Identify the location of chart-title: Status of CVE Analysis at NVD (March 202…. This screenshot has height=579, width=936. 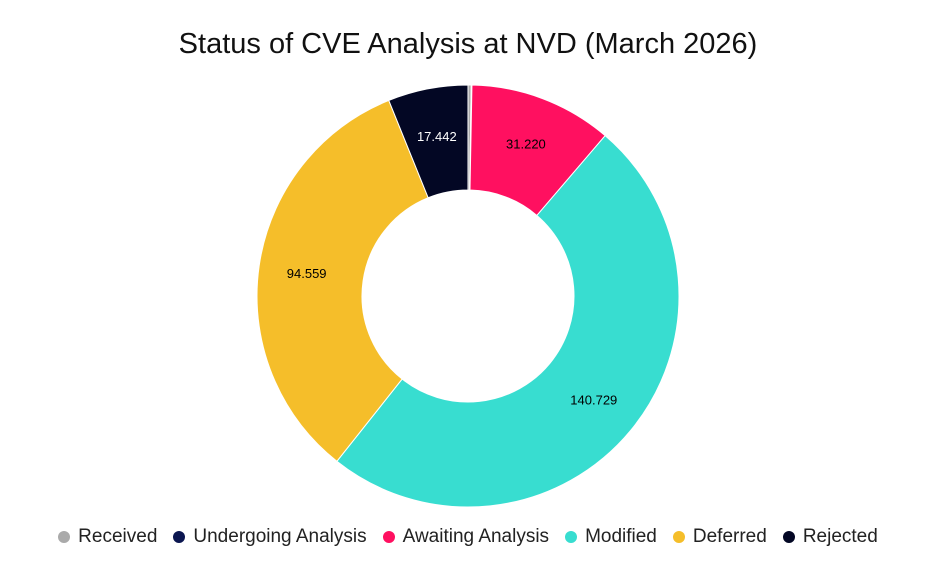
(468, 44).